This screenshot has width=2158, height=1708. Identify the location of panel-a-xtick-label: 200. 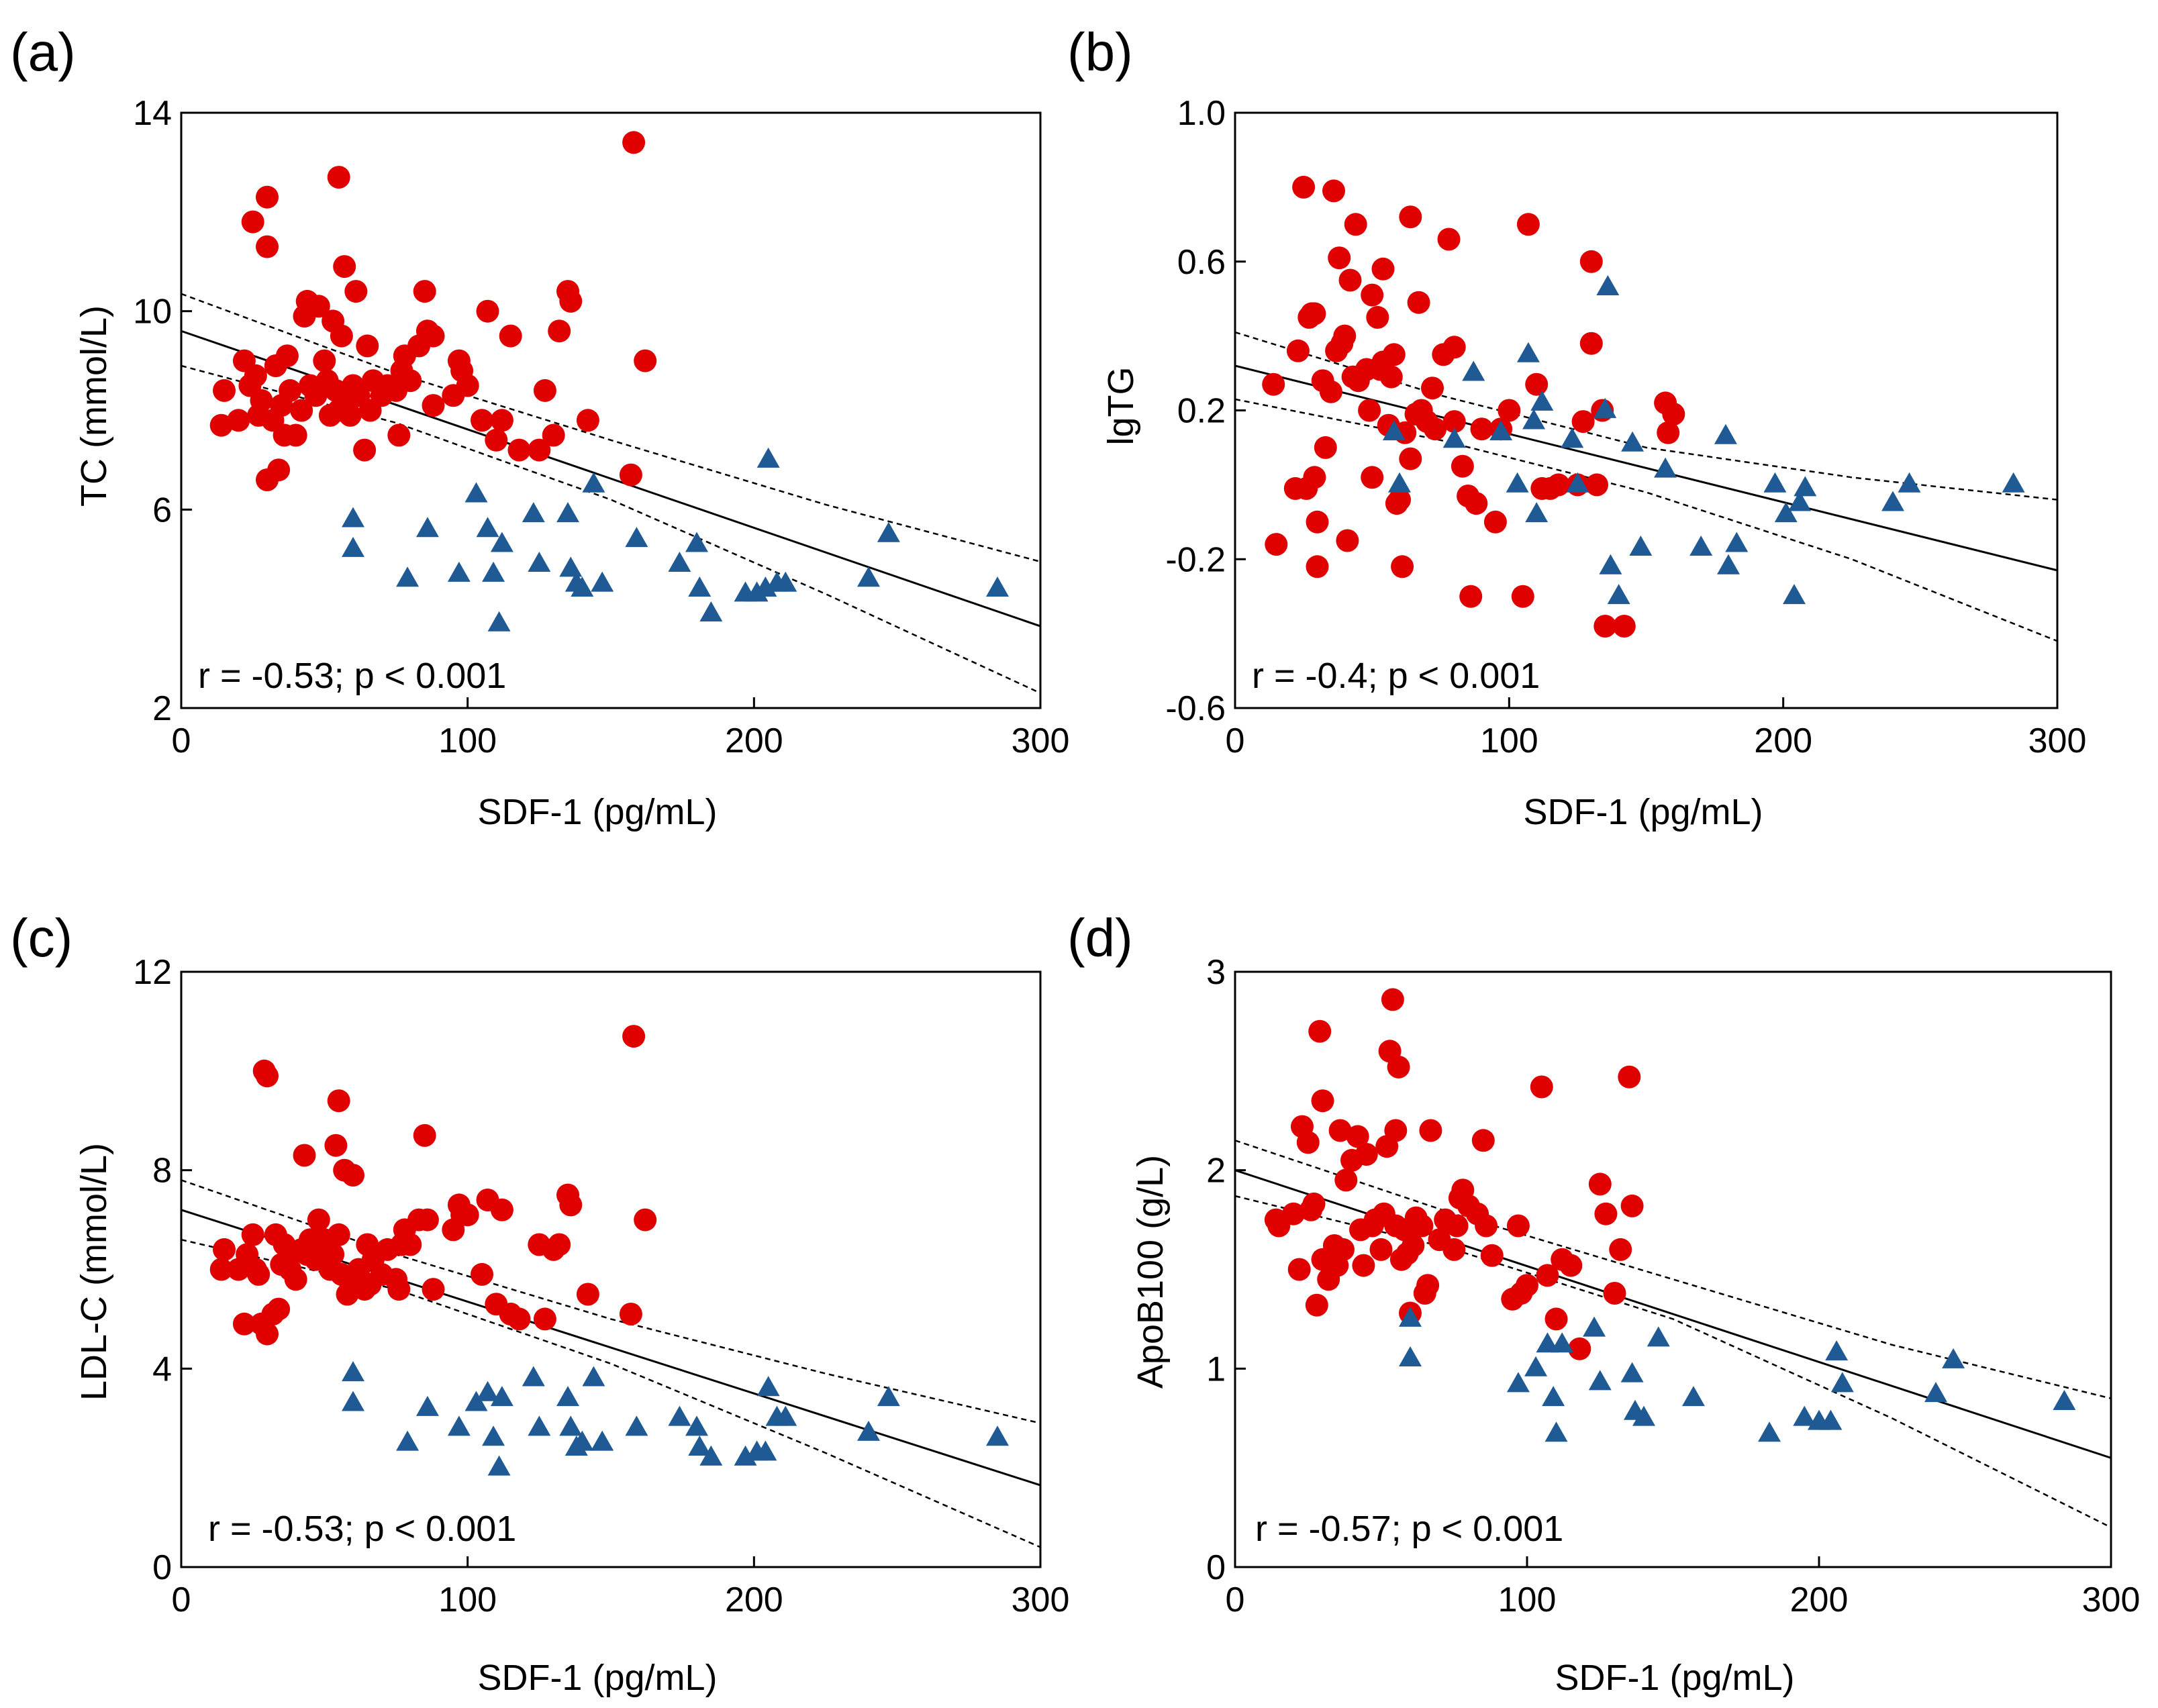
(754, 740).